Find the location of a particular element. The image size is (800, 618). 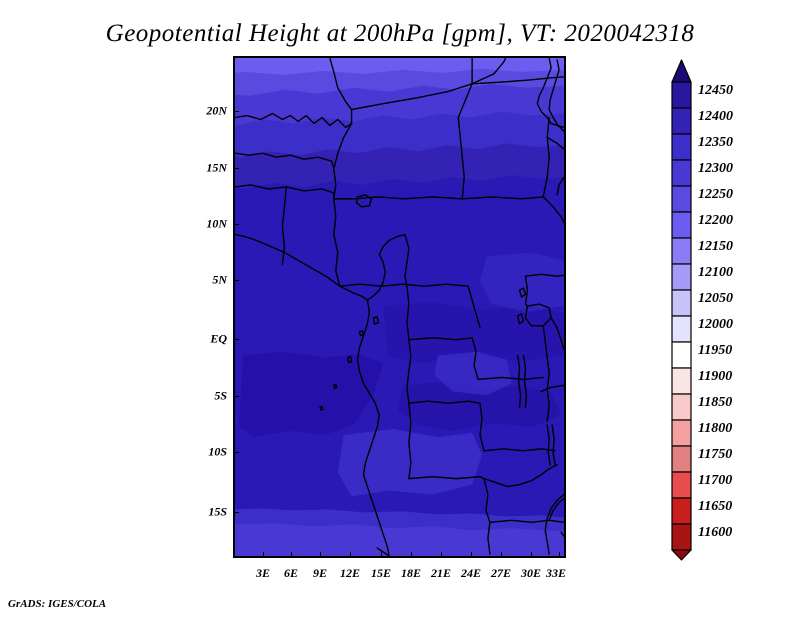

colorbar-tick-label: 12000 is located at coordinates (715, 324).